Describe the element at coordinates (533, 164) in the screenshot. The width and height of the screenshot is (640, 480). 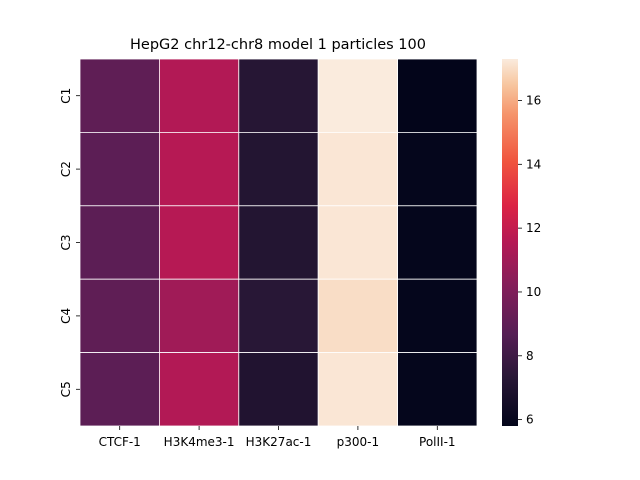
I see `colorbar-tick-label: 14` at that location.